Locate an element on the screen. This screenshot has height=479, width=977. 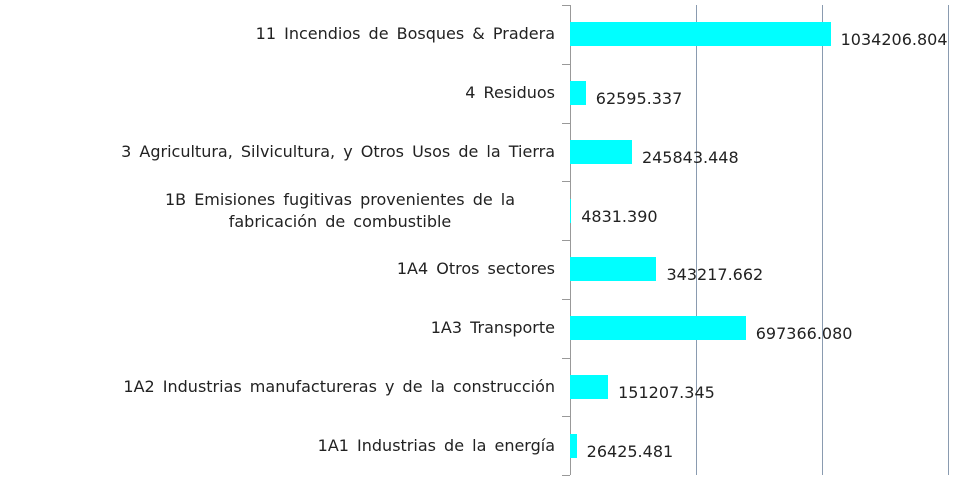
category-text: 4 Residuos is located at coordinates (510, 93).